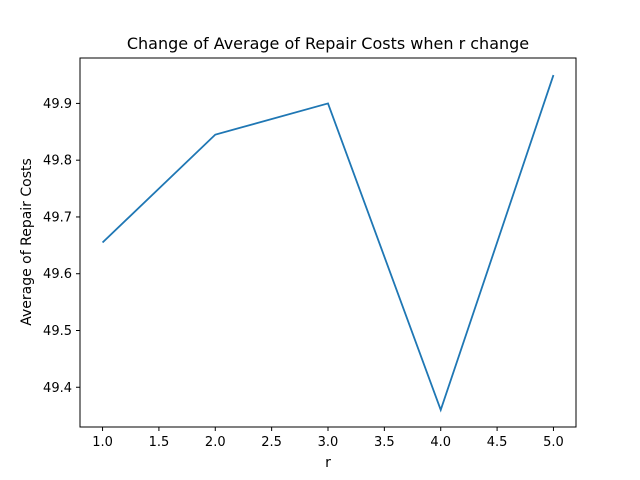 The width and height of the screenshot is (640, 480). Describe the element at coordinates (57, 104) in the screenshot. I see `y-tick-label-6: 49.9` at that location.